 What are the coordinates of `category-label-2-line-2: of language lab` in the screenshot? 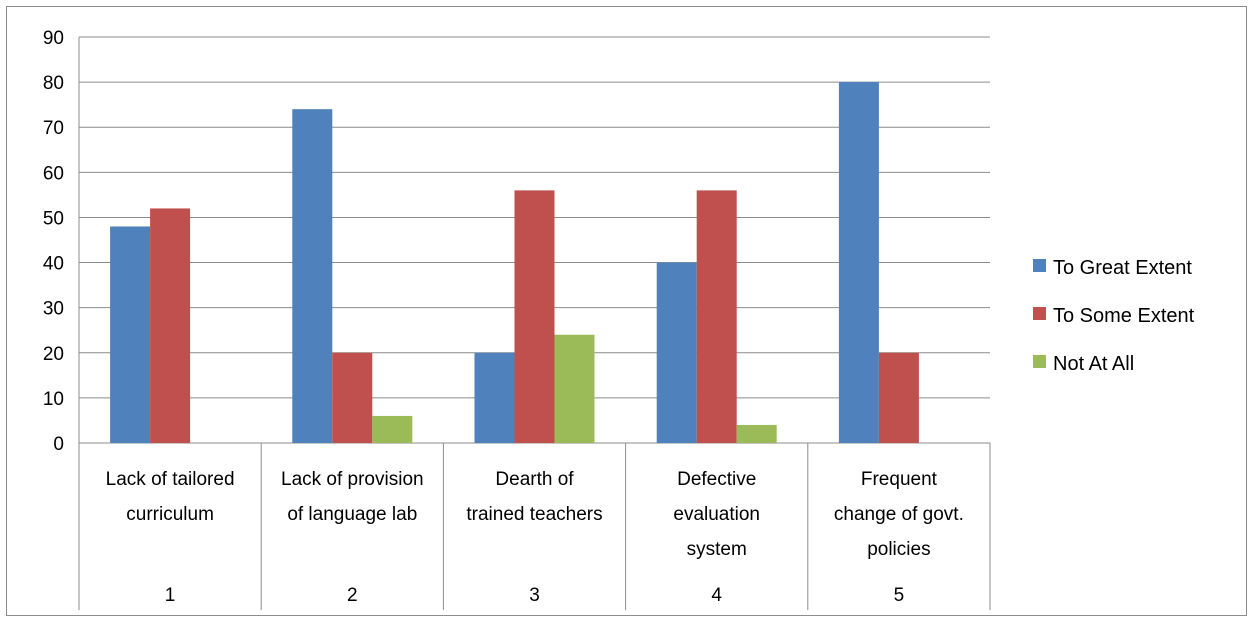 It's located at (352, 514).